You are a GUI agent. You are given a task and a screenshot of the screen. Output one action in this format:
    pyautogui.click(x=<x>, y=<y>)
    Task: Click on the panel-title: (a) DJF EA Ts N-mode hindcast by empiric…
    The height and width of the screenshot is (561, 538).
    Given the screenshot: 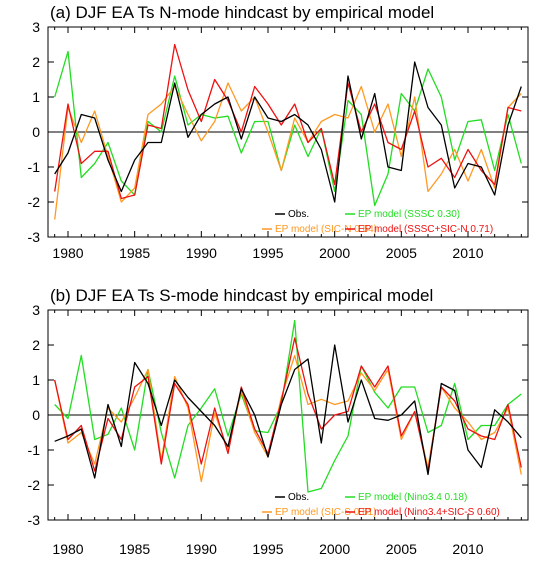 What is the action you would take?
    pyautogui.click(x=242, y=12)
    